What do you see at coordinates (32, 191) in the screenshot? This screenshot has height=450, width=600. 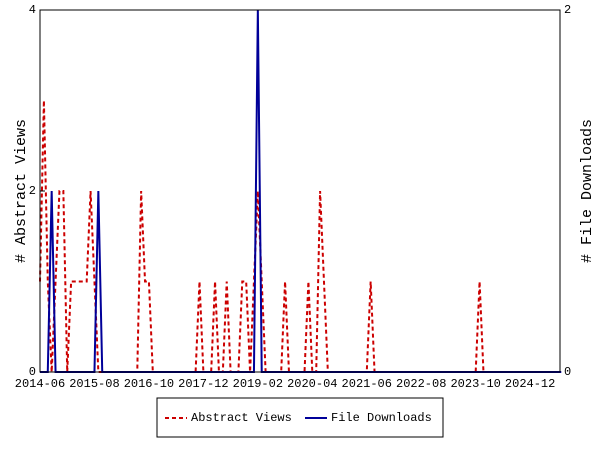 I see `y-tick-label: 2` at bounding box center [32, 191].